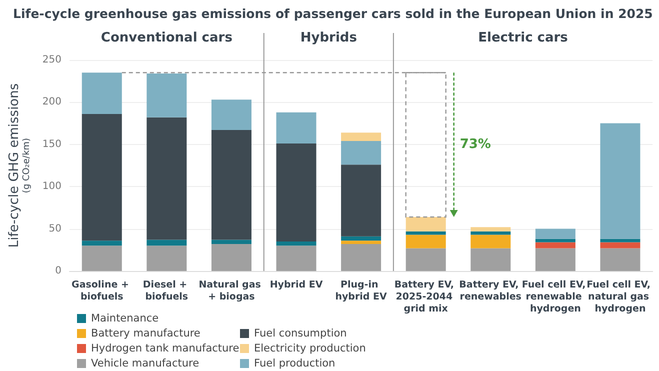  Describe the element at coordinates (125, 318) in the screenshot. I see `legend-label: Maintenance` at that location.